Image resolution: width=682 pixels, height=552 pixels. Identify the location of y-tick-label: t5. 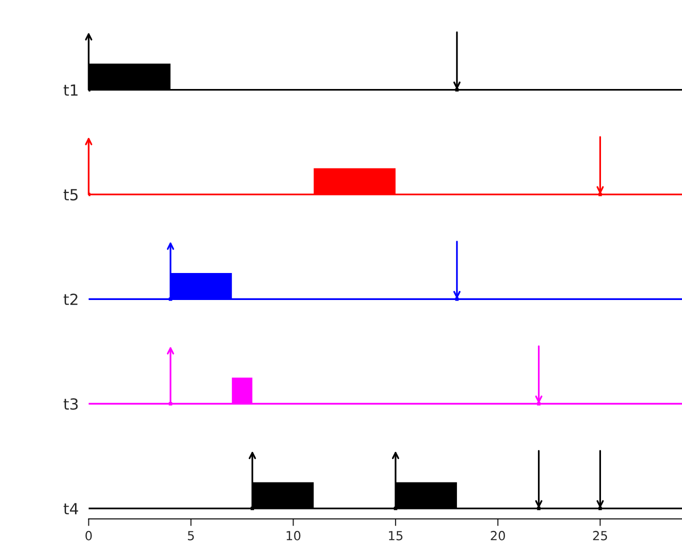
(71, 194).